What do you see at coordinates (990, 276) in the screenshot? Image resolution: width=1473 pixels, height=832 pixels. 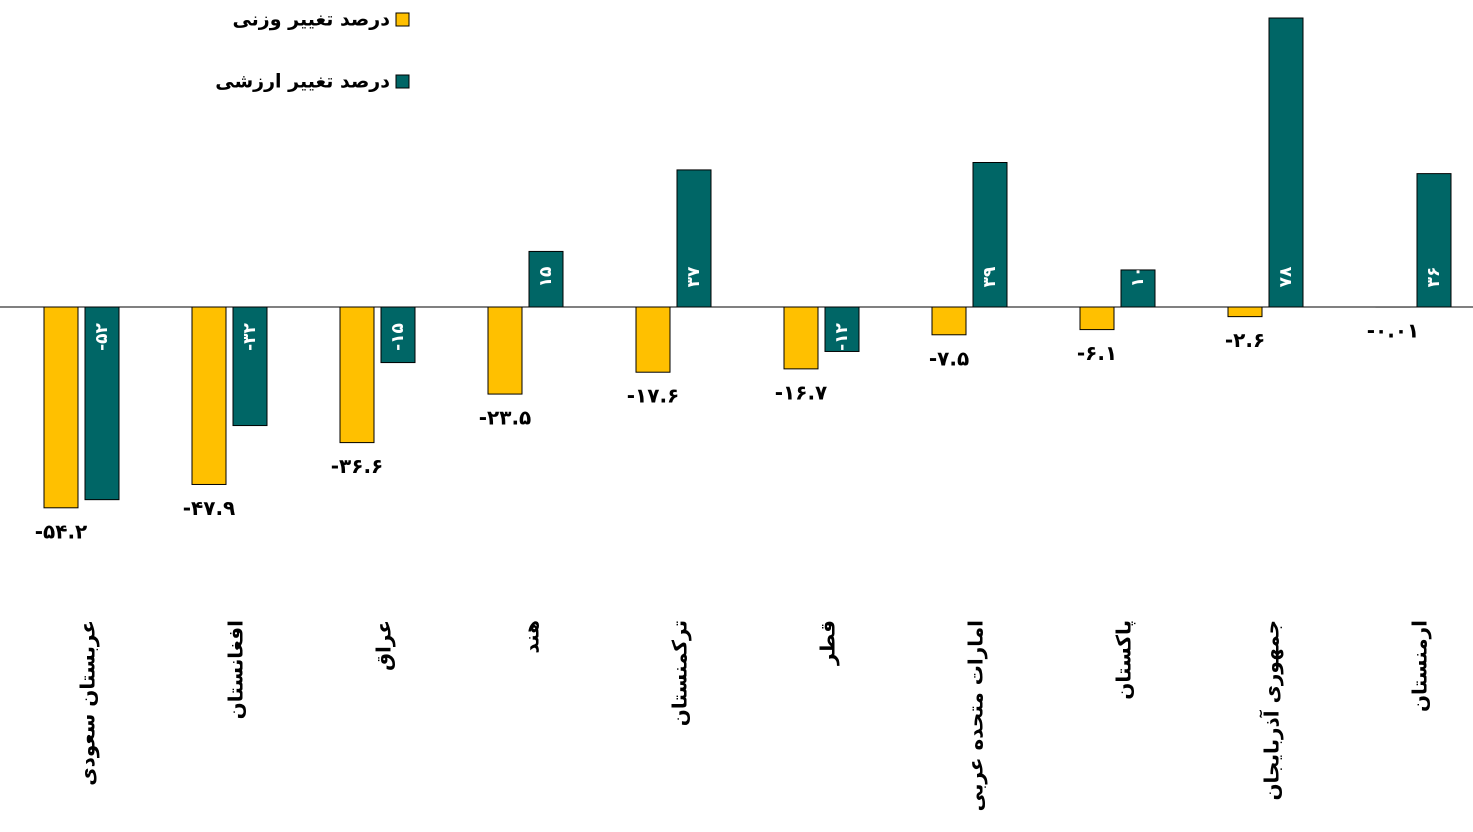 I see `data-label: ۳۹` at bounding box center [990, 276].